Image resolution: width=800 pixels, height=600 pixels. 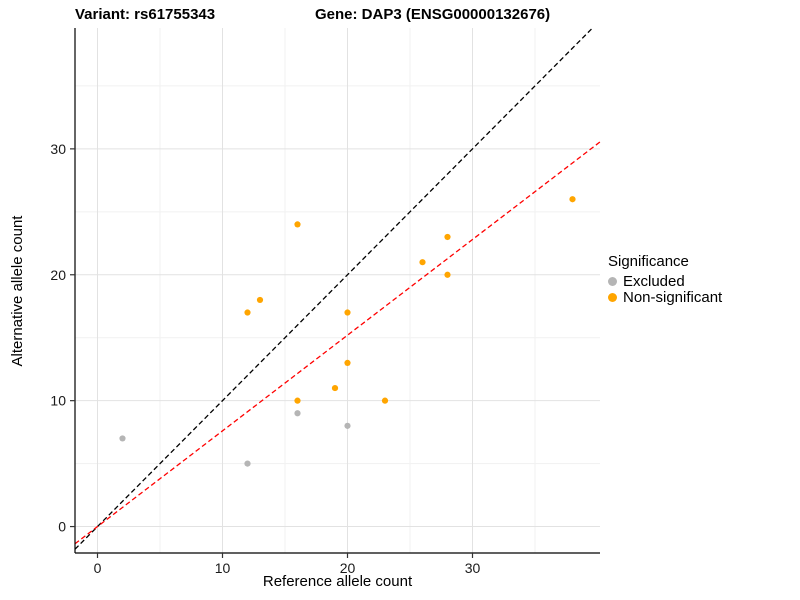 What do you see at coordinates (348, 568) in the screenshot?
I see `x-tick-label: 20` at bounding box center [348, 568].